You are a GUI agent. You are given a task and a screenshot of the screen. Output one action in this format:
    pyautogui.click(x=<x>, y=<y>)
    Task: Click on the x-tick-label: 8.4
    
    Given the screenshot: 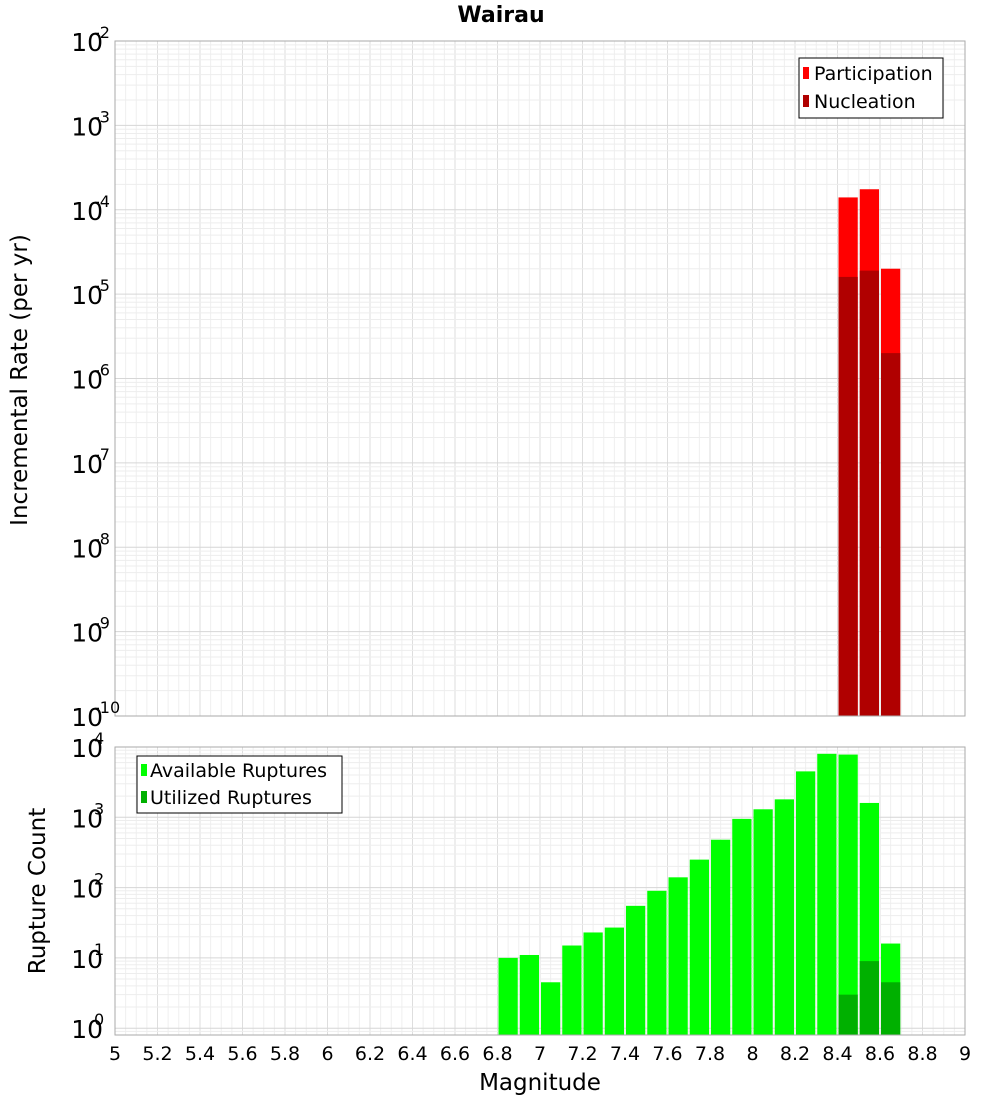 What is the action you would take?
    pyautogui.click(x=837, y=1054)
    